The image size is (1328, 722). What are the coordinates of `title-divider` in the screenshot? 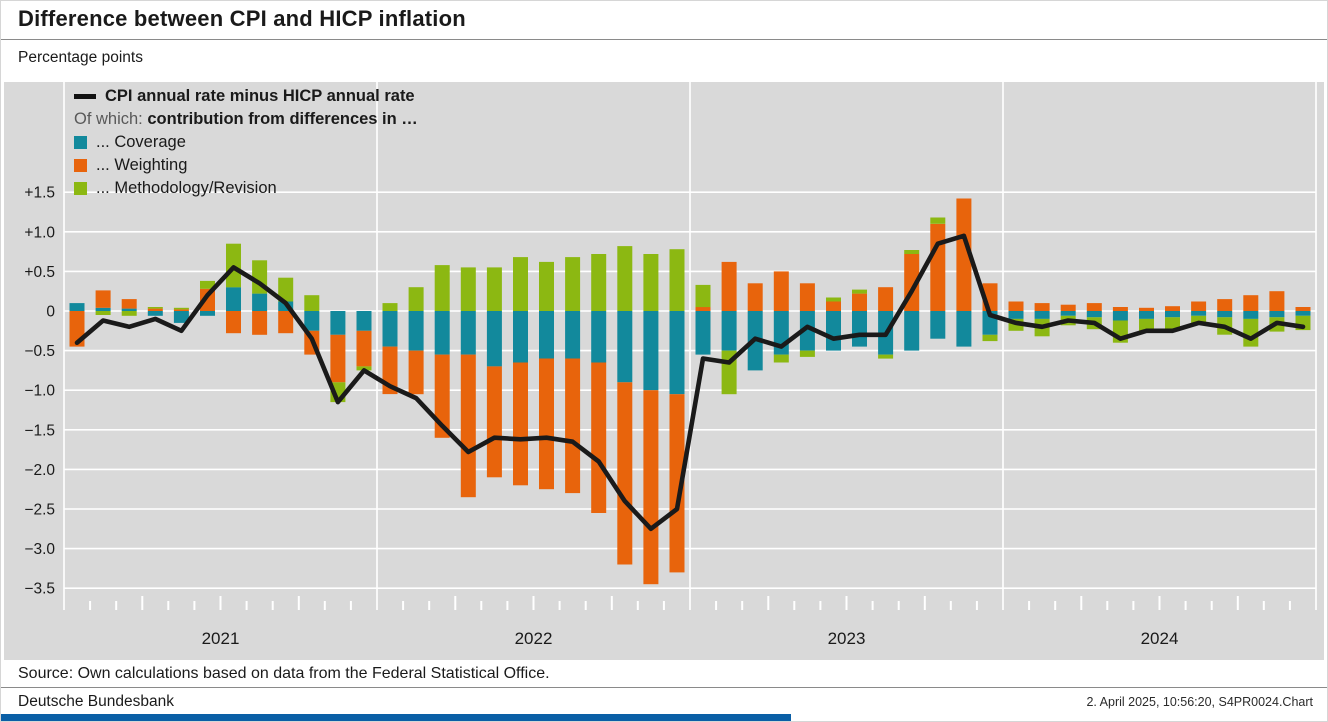 It's located at (664, 39).